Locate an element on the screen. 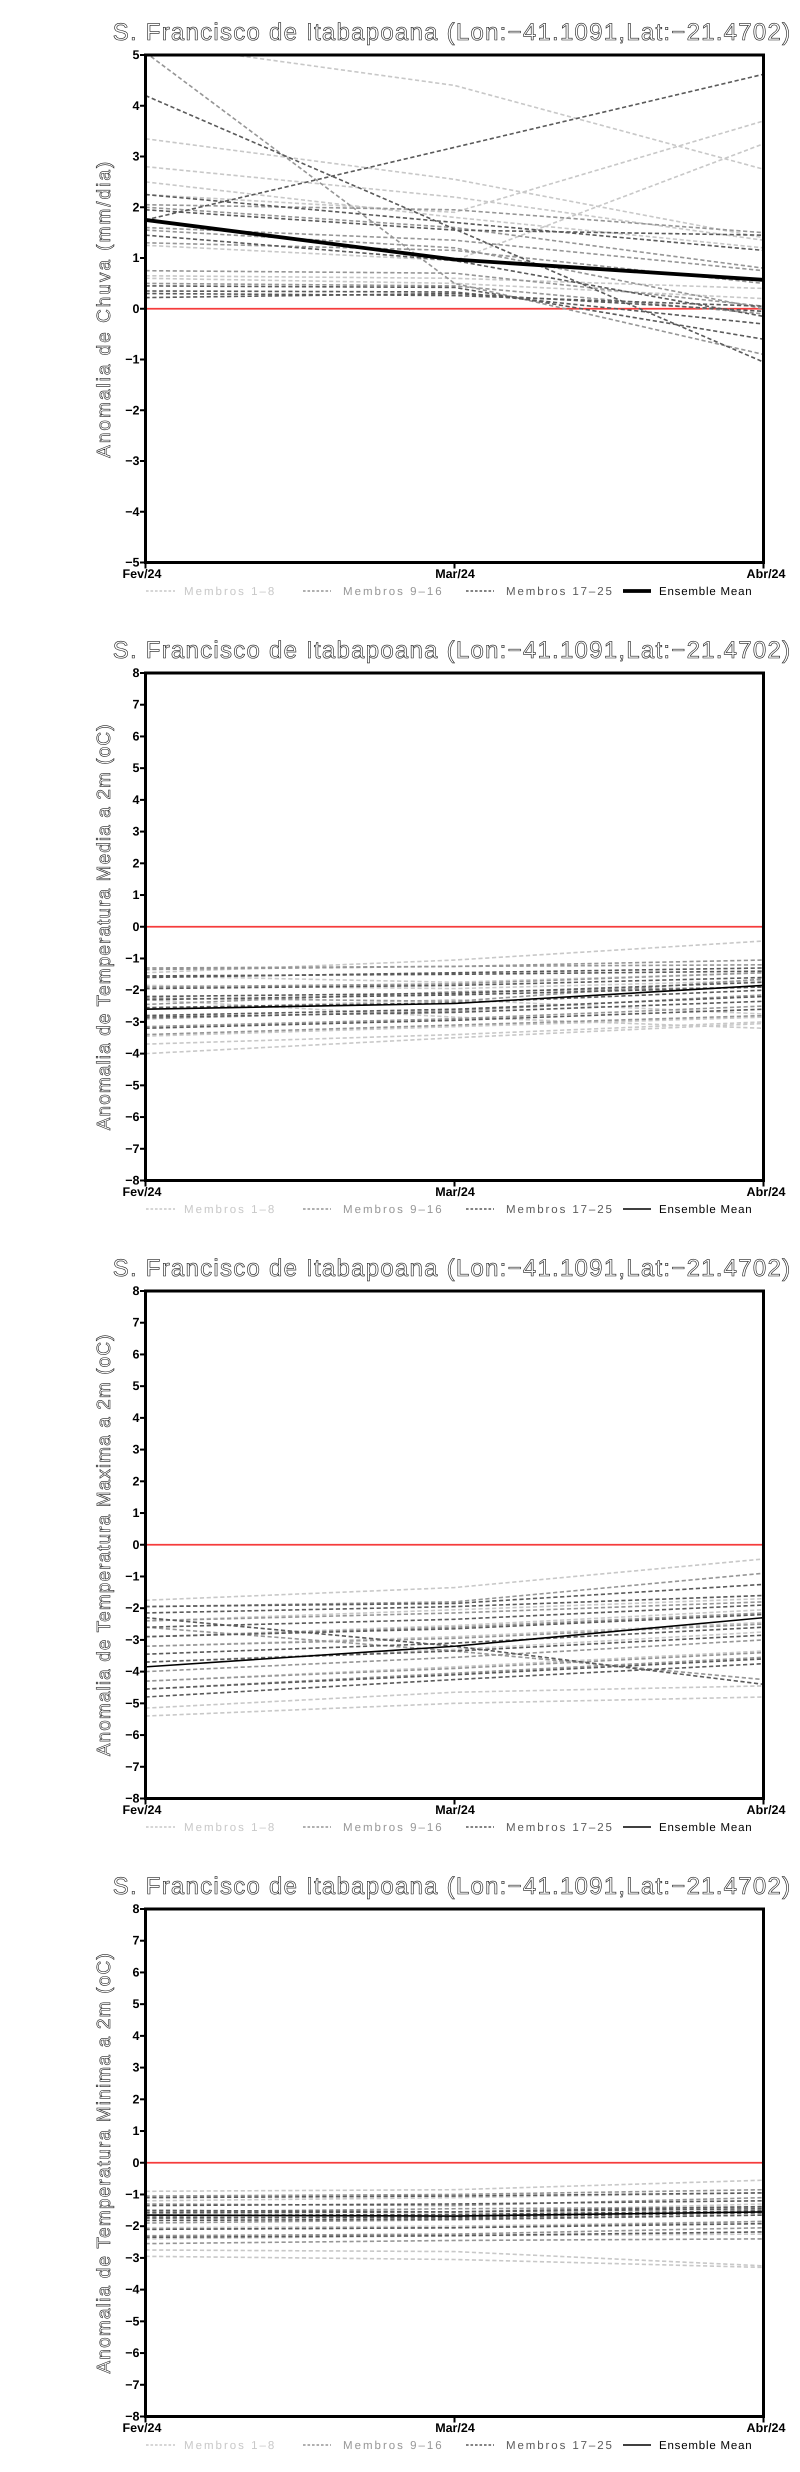 The image size is (800, 2472). svg-text:Anomalia de Temperatura Maxima: Anomalia de Temperatura Maxima a 2m (oC) is located at coordinates (104, 1544).